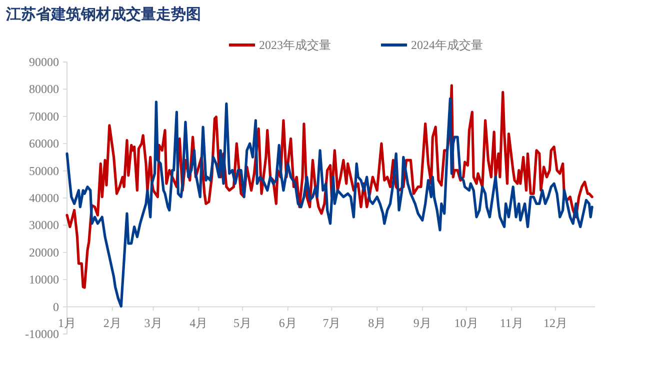 This screenshot has width=660, height=380. What do you see at coordinates (42, 334) in the screenshot?
I see `y-tick-label: -10000` at bounding box center [42, 334].